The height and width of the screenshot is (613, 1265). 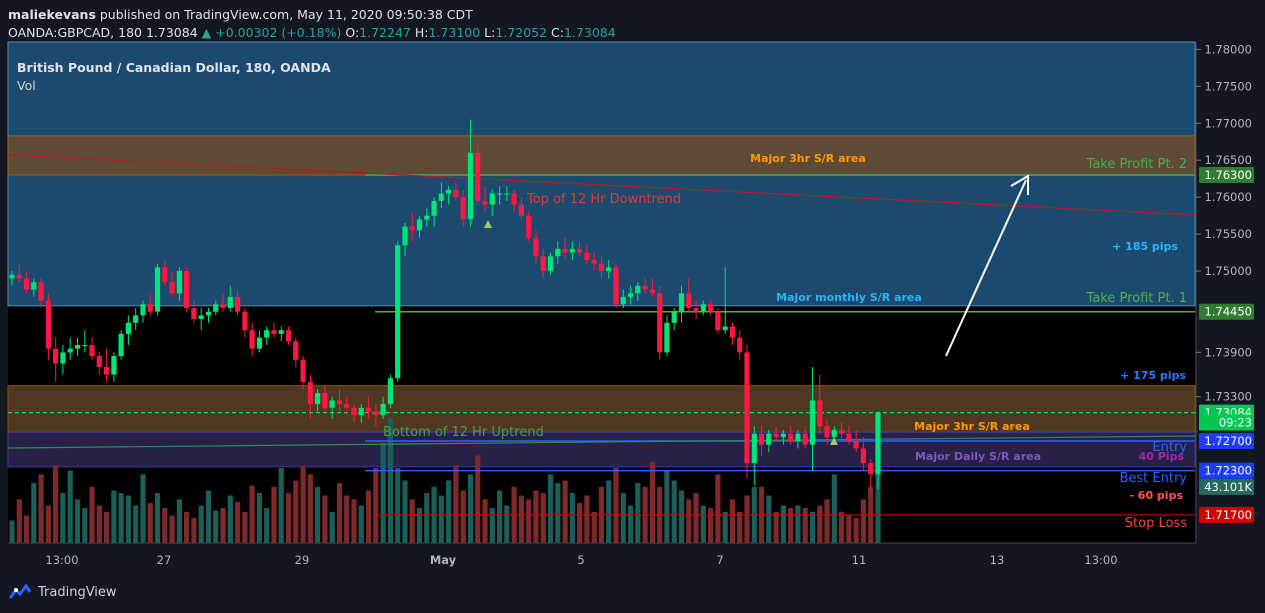 What do you see at coordinates (580, 560) in the screenshot?
I see `time-tick-label: 5` at bounding box center [580, 560].